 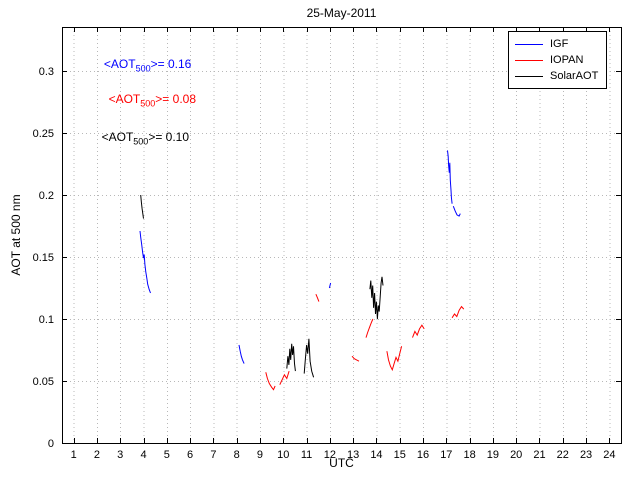 What do you see at coordinates (51, 444) in the screenshot?
I see `svg-text: 0` at bounding box center [51, 444].